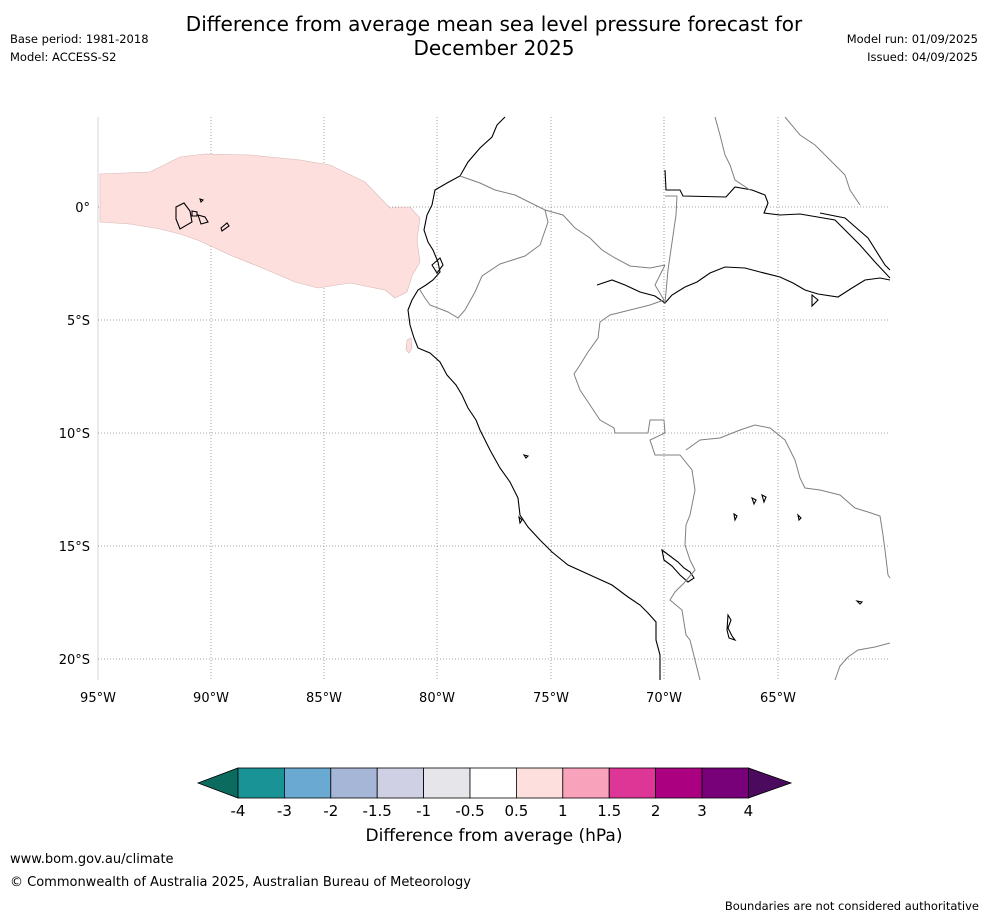 The width and height of the screenshot is (988, 919). What do you see at coordinates (260, 226) in the screenshot?
I see `pressure-anomaly-region` at bounding box center [260, 226].